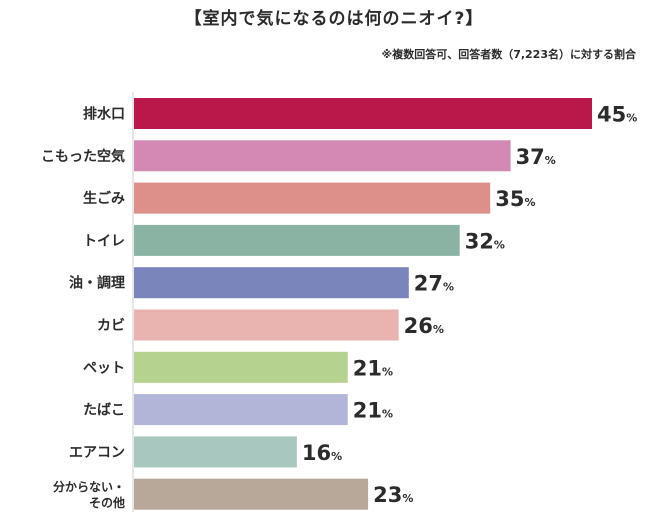  Describe the element at coordinates (617, 115) in the screenshot. I see `value-label: 45%` at that location.